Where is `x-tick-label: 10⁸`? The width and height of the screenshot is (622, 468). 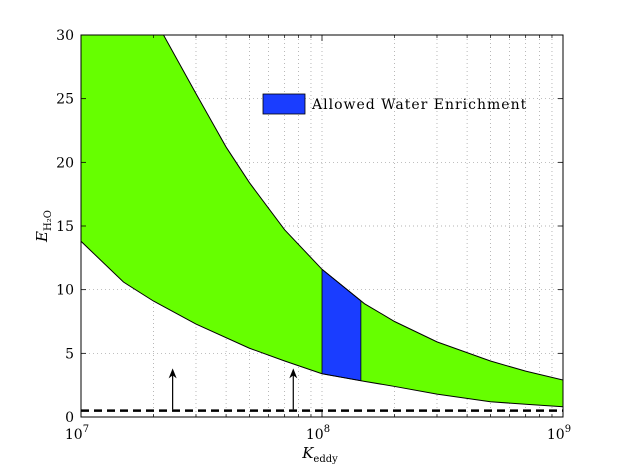
x-tick-label: 10⁸ is located at coordinates (318, 433).